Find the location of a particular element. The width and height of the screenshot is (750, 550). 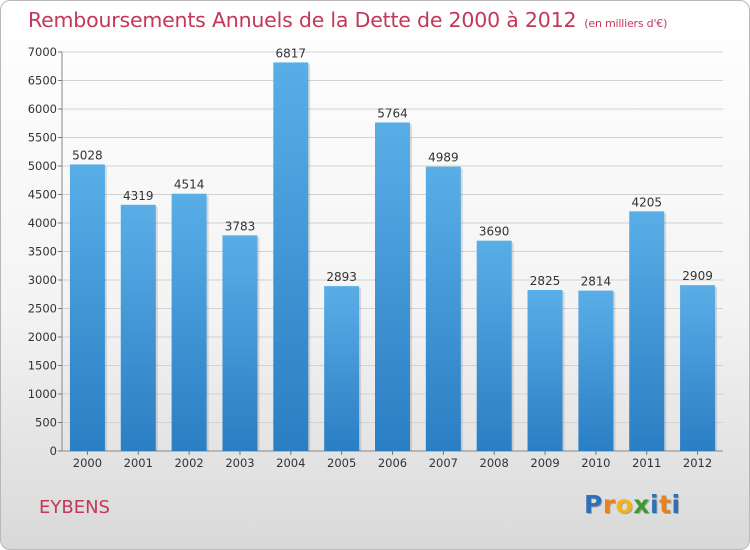

y-tick-label: 5000 is located at coordinates (42, 166).